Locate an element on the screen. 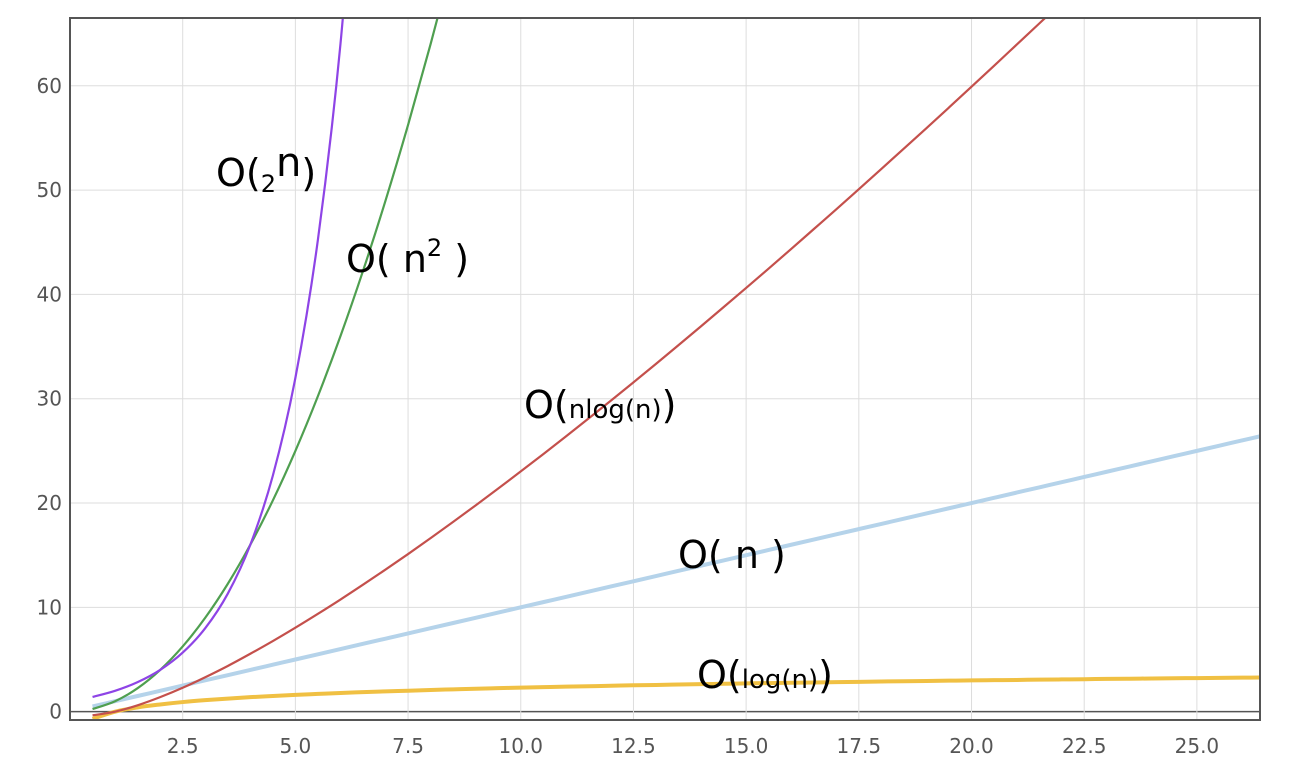 The image size is (1314, 764). annotation-part: log(n) is located at coordinates (780, 680).